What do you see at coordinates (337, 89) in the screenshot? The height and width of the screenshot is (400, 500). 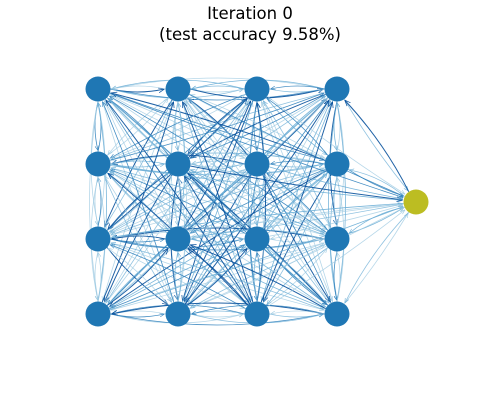 I see `grid-node-r1-c4` at bounding box center [337, 89].